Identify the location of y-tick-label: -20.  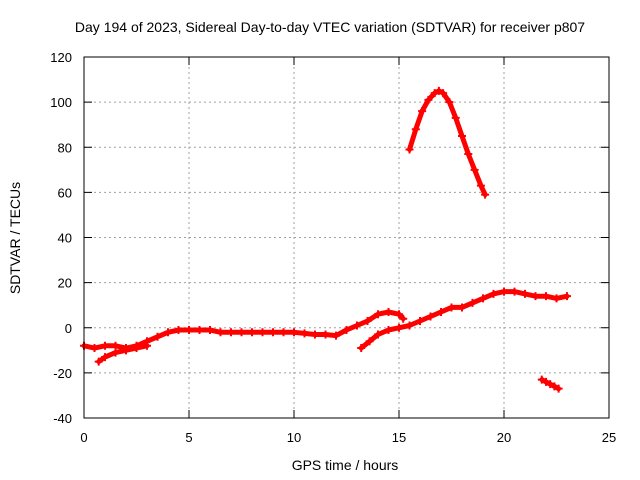
(62, 373).